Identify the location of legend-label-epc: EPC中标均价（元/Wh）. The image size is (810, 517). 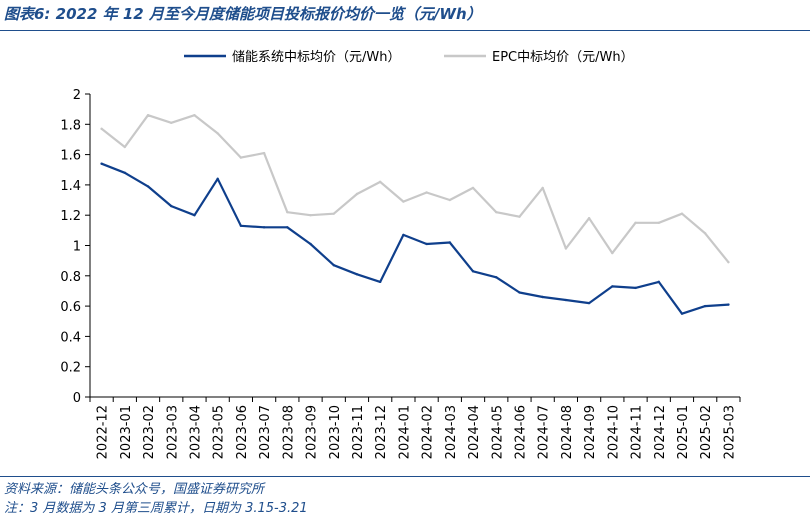
(563, 57).